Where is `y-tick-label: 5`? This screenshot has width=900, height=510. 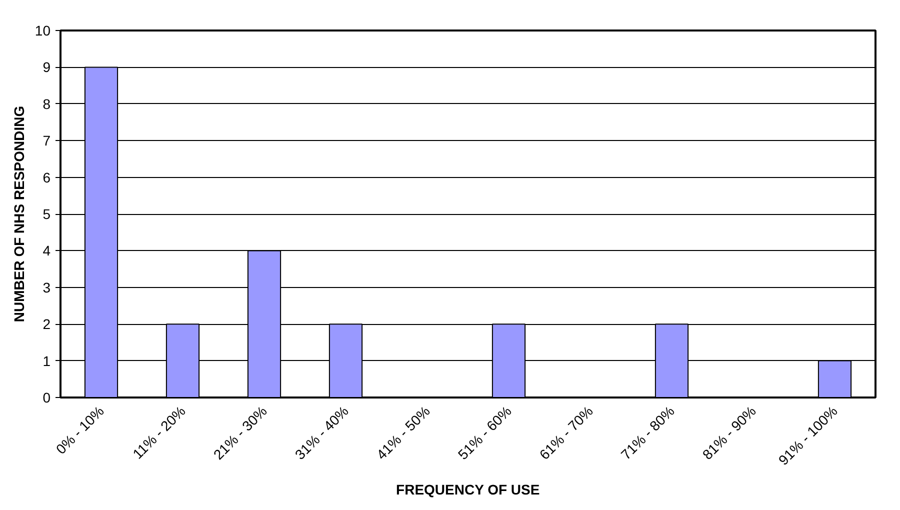 y-tick-label: 5 is located at coordinates (46, 214).